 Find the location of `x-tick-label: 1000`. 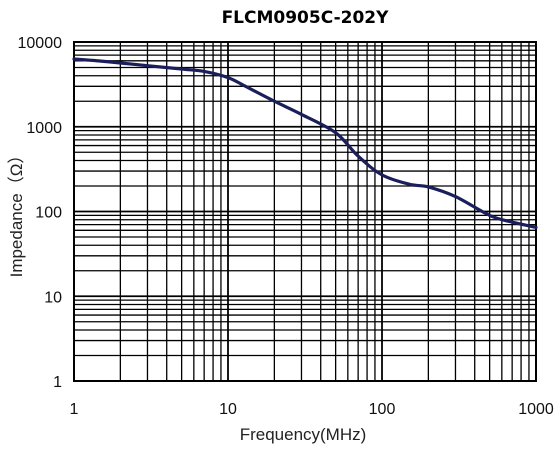

x-tick-label: 1000 is located at coordinates (536, 409).